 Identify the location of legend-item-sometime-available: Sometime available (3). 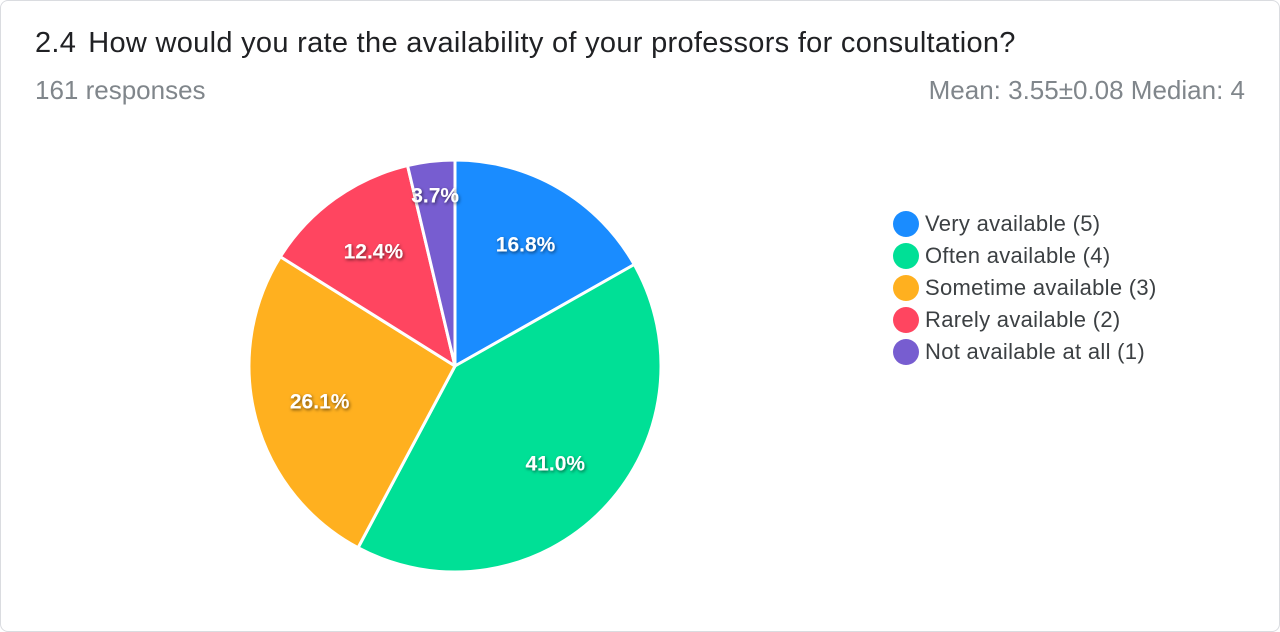
(1025, 288).